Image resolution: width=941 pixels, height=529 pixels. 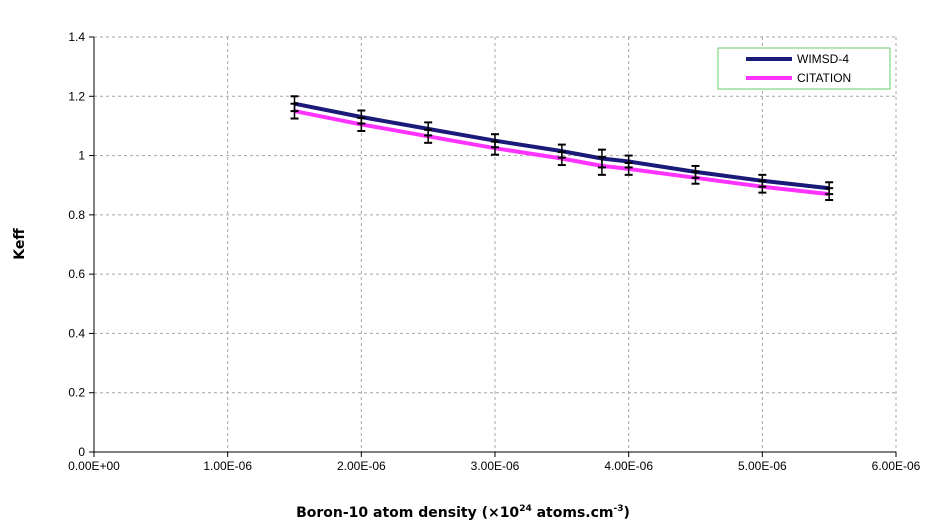 I want to click on y-tick-label: 1.2, so click(x=76, y=96).